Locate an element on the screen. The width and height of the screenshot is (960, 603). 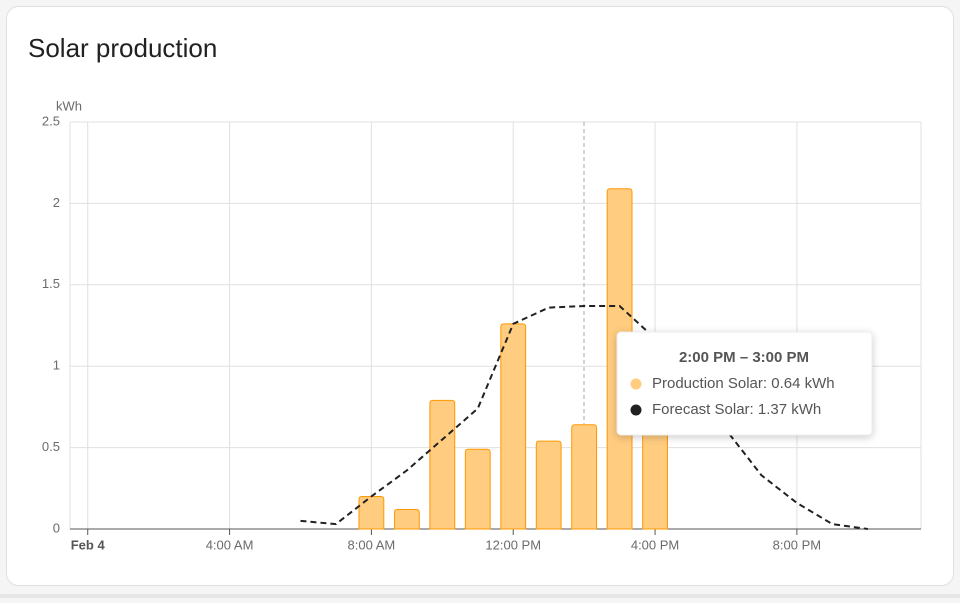
y-tick-label: 2 is located at coordinates (56, 202).